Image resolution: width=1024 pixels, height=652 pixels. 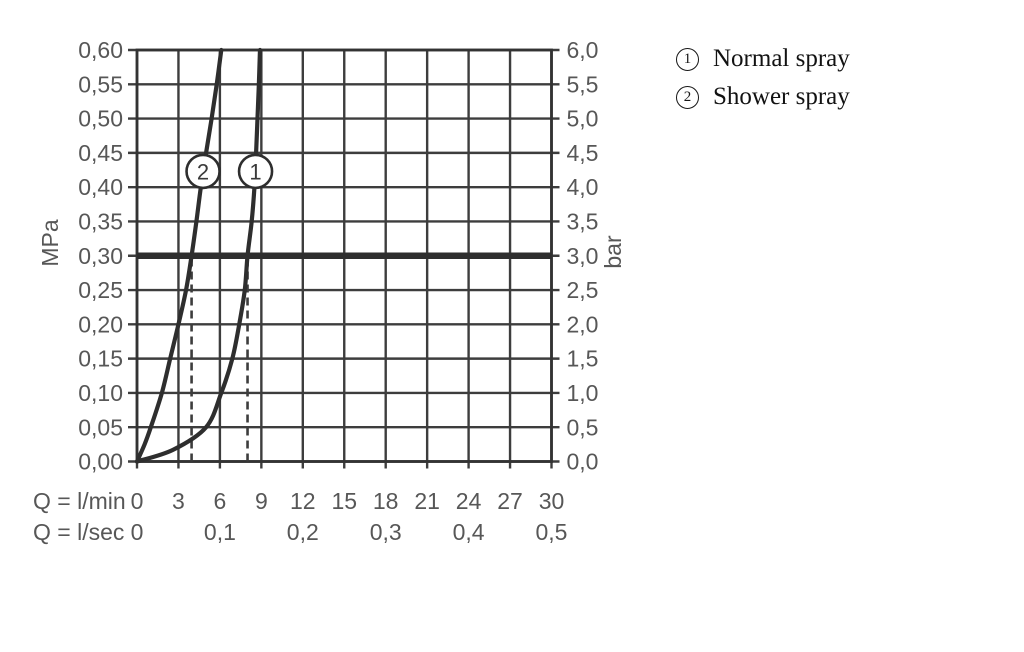 What do you see at coordinates (100, 84) in the screenshot?
I see `y-tick-label-left: 0,55` at bounding box center [100, 84].